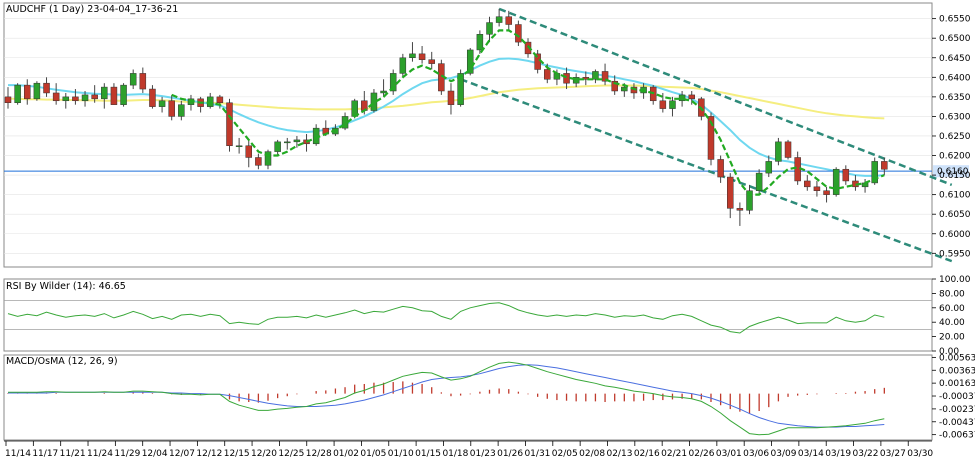 This screenshot has height=472, width=975. What do you see at coordinates (955, 98) in the screenshot?
I see `price-tick-label: 0.6350` at bounding box center [955, 98].